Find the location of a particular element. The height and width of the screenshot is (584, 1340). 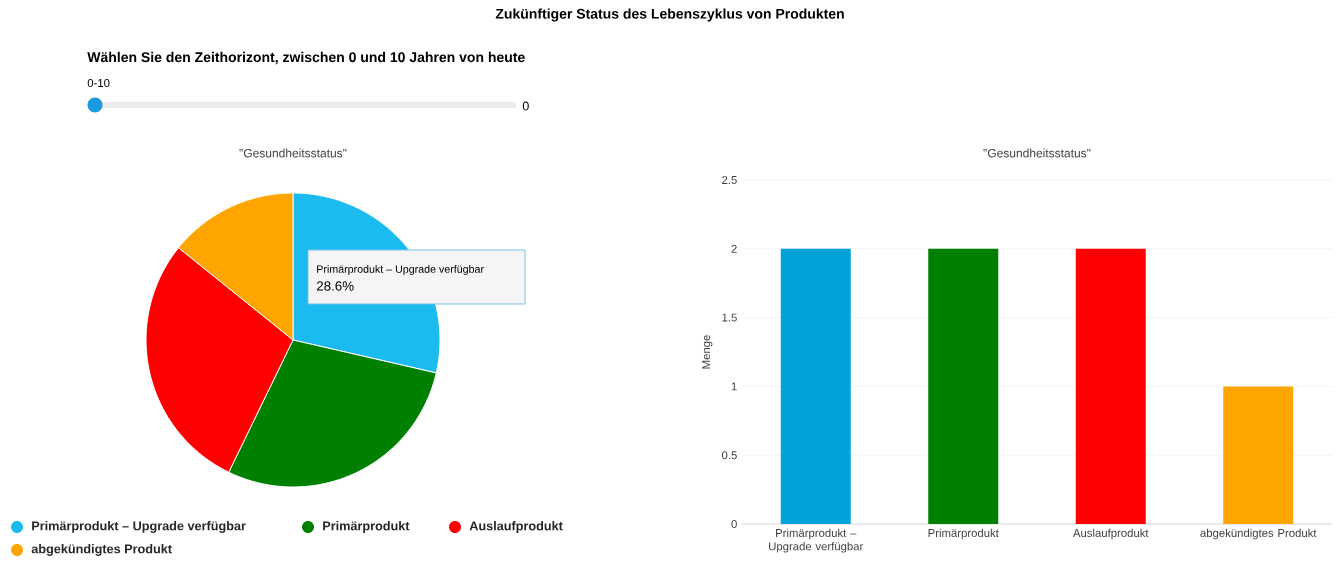

y-tick-label: 1 is located at coordinates (734, 386).